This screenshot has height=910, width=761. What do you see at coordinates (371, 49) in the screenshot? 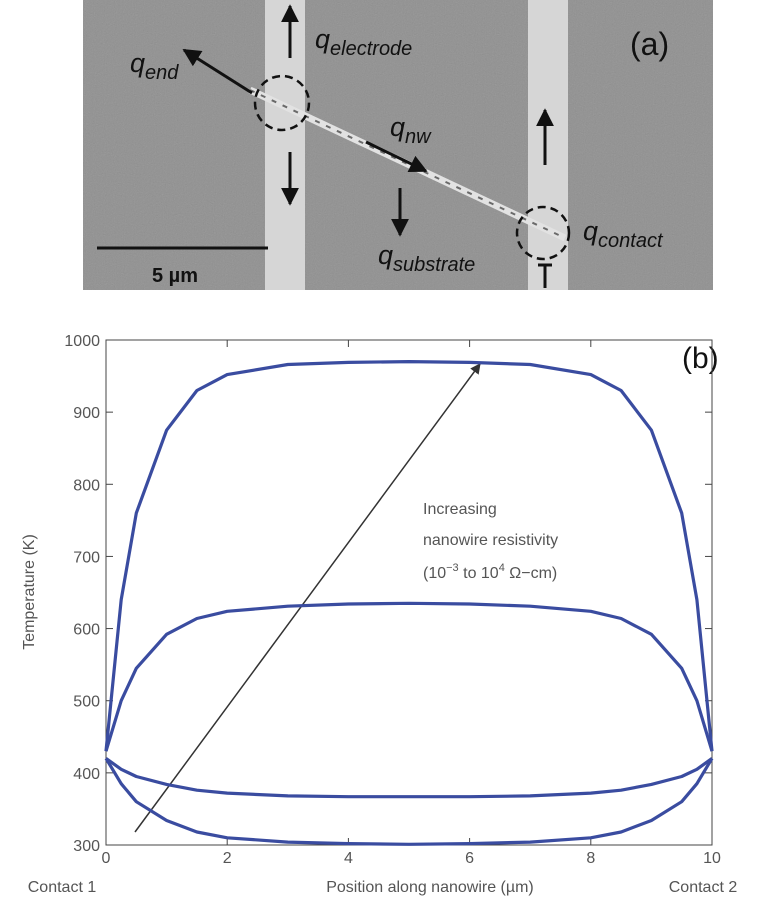
I see `heat-flow-subscript: electrode` at bounding box center [371, 49].